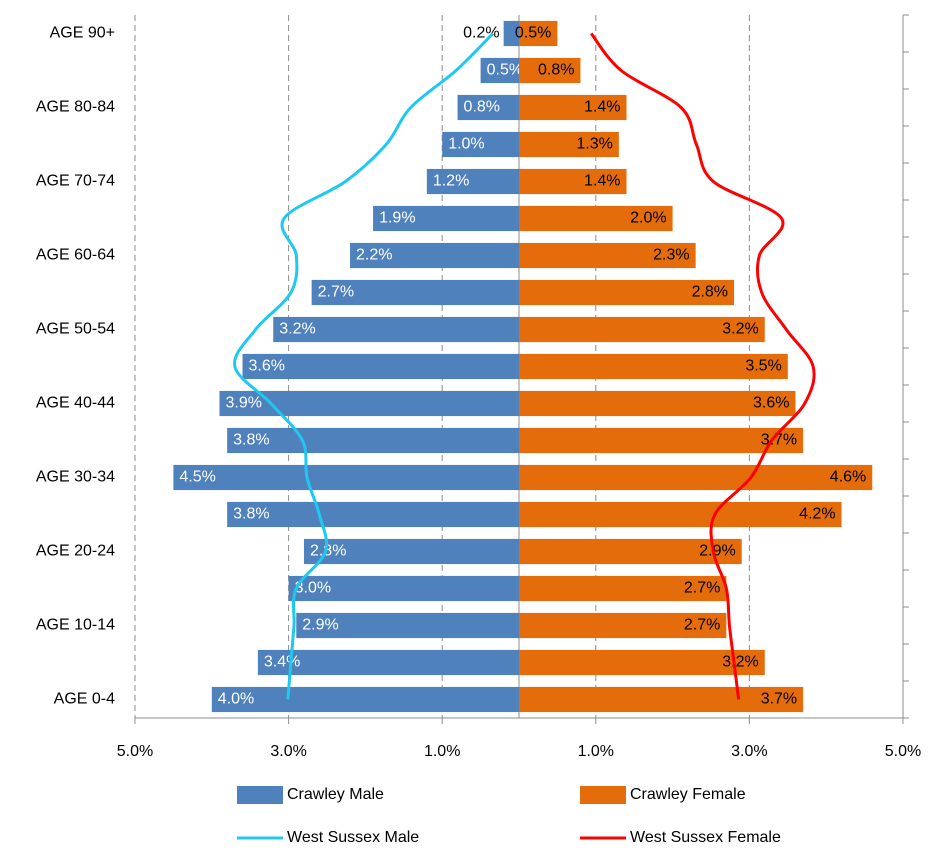 Image resolution: width=930 pixels, height=852 pixels. Describe the element at coordinates (75, 181) in the screenshot. I see `y-tick-label: AGE 70-74` at that location.